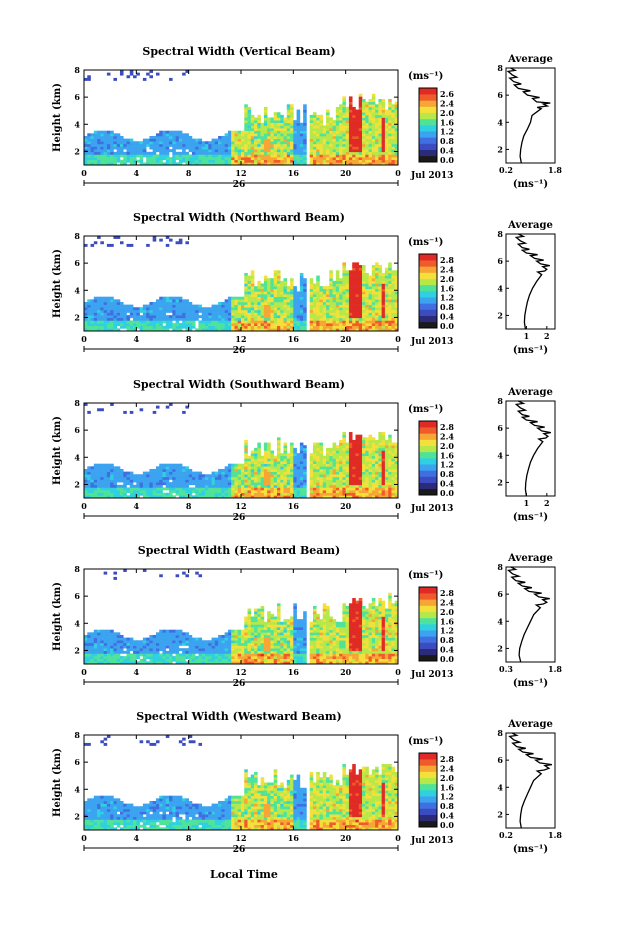 The image size is (618, 929). What do you see at coordinates (57, 283) in the screenshot?
I see `y-axis-label: Height (km)` at bounding box center [57, 283].